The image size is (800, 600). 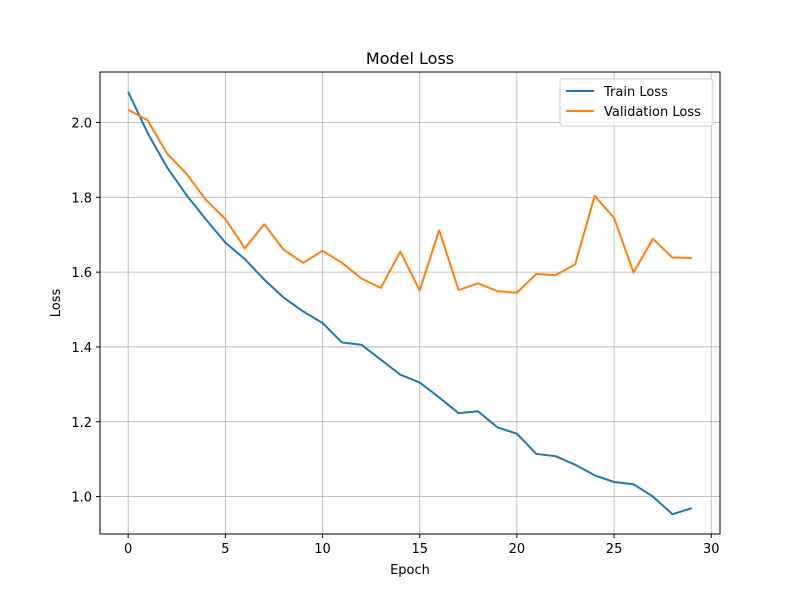 What do you see at coordinates (128, 549) in the screenshot?
I see `x-tick-label: 0` at bounding box center [128, 549].